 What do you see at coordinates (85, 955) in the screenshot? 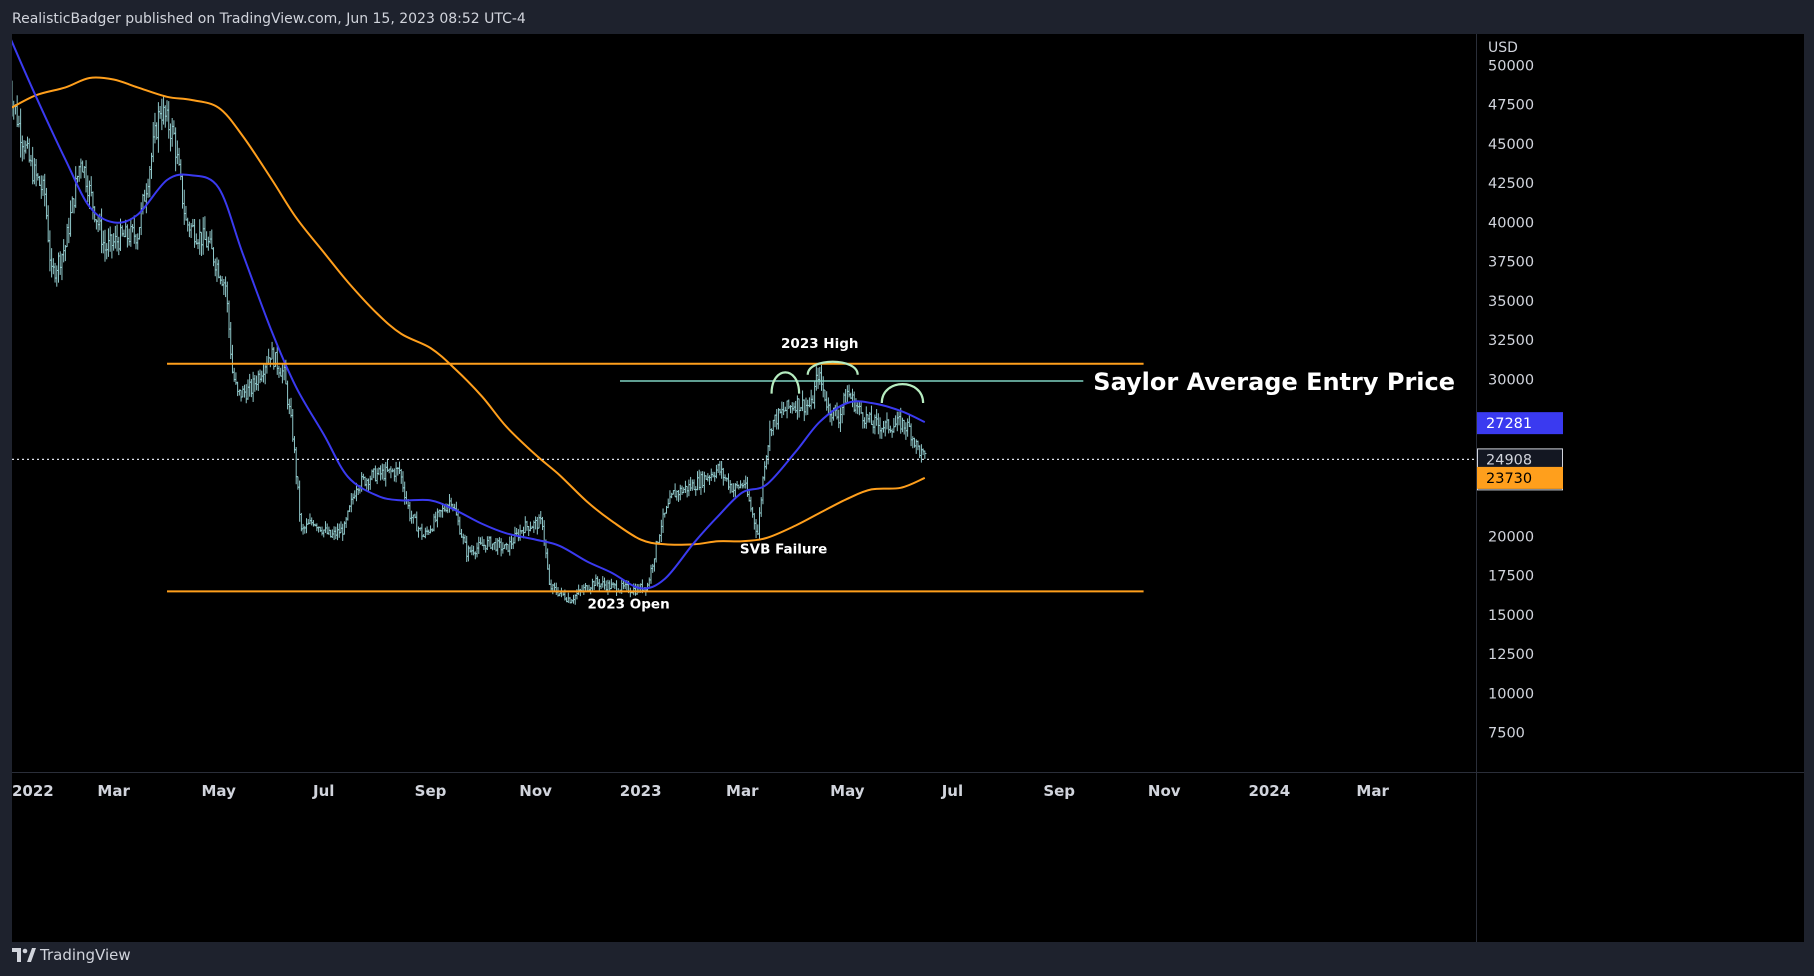
I see `footer-brand-text: TradingView` at bounding box center [85, 955].